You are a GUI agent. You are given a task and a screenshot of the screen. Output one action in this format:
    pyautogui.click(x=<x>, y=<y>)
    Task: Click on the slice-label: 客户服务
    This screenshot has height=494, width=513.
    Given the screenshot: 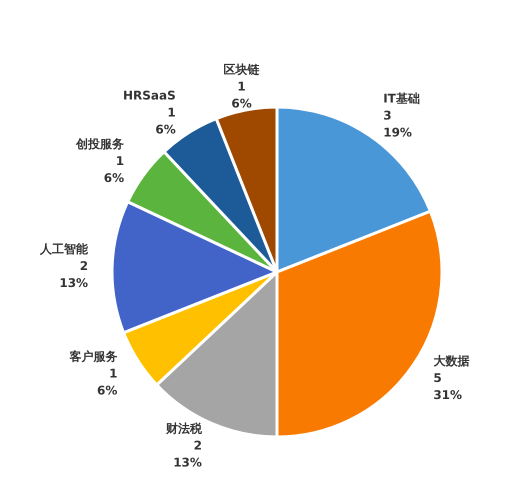 What is the action you would take?
    pyautogui.click(x=93, y=356)
    